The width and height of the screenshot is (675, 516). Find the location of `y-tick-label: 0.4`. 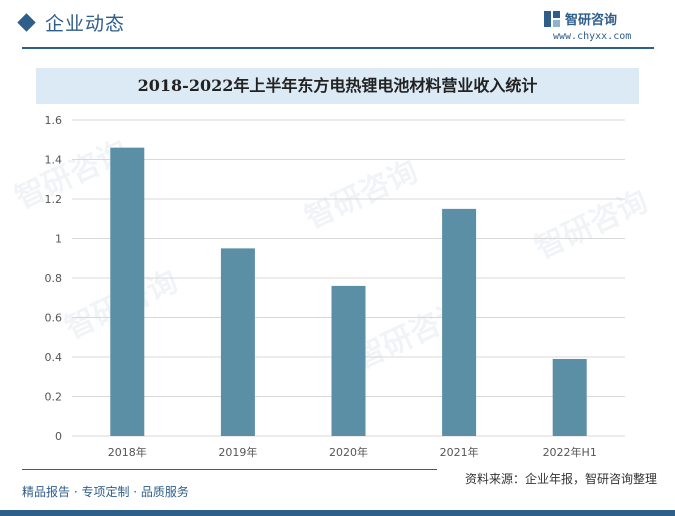

y-tick-label: 0.4 is located at coordinates (54, 357).